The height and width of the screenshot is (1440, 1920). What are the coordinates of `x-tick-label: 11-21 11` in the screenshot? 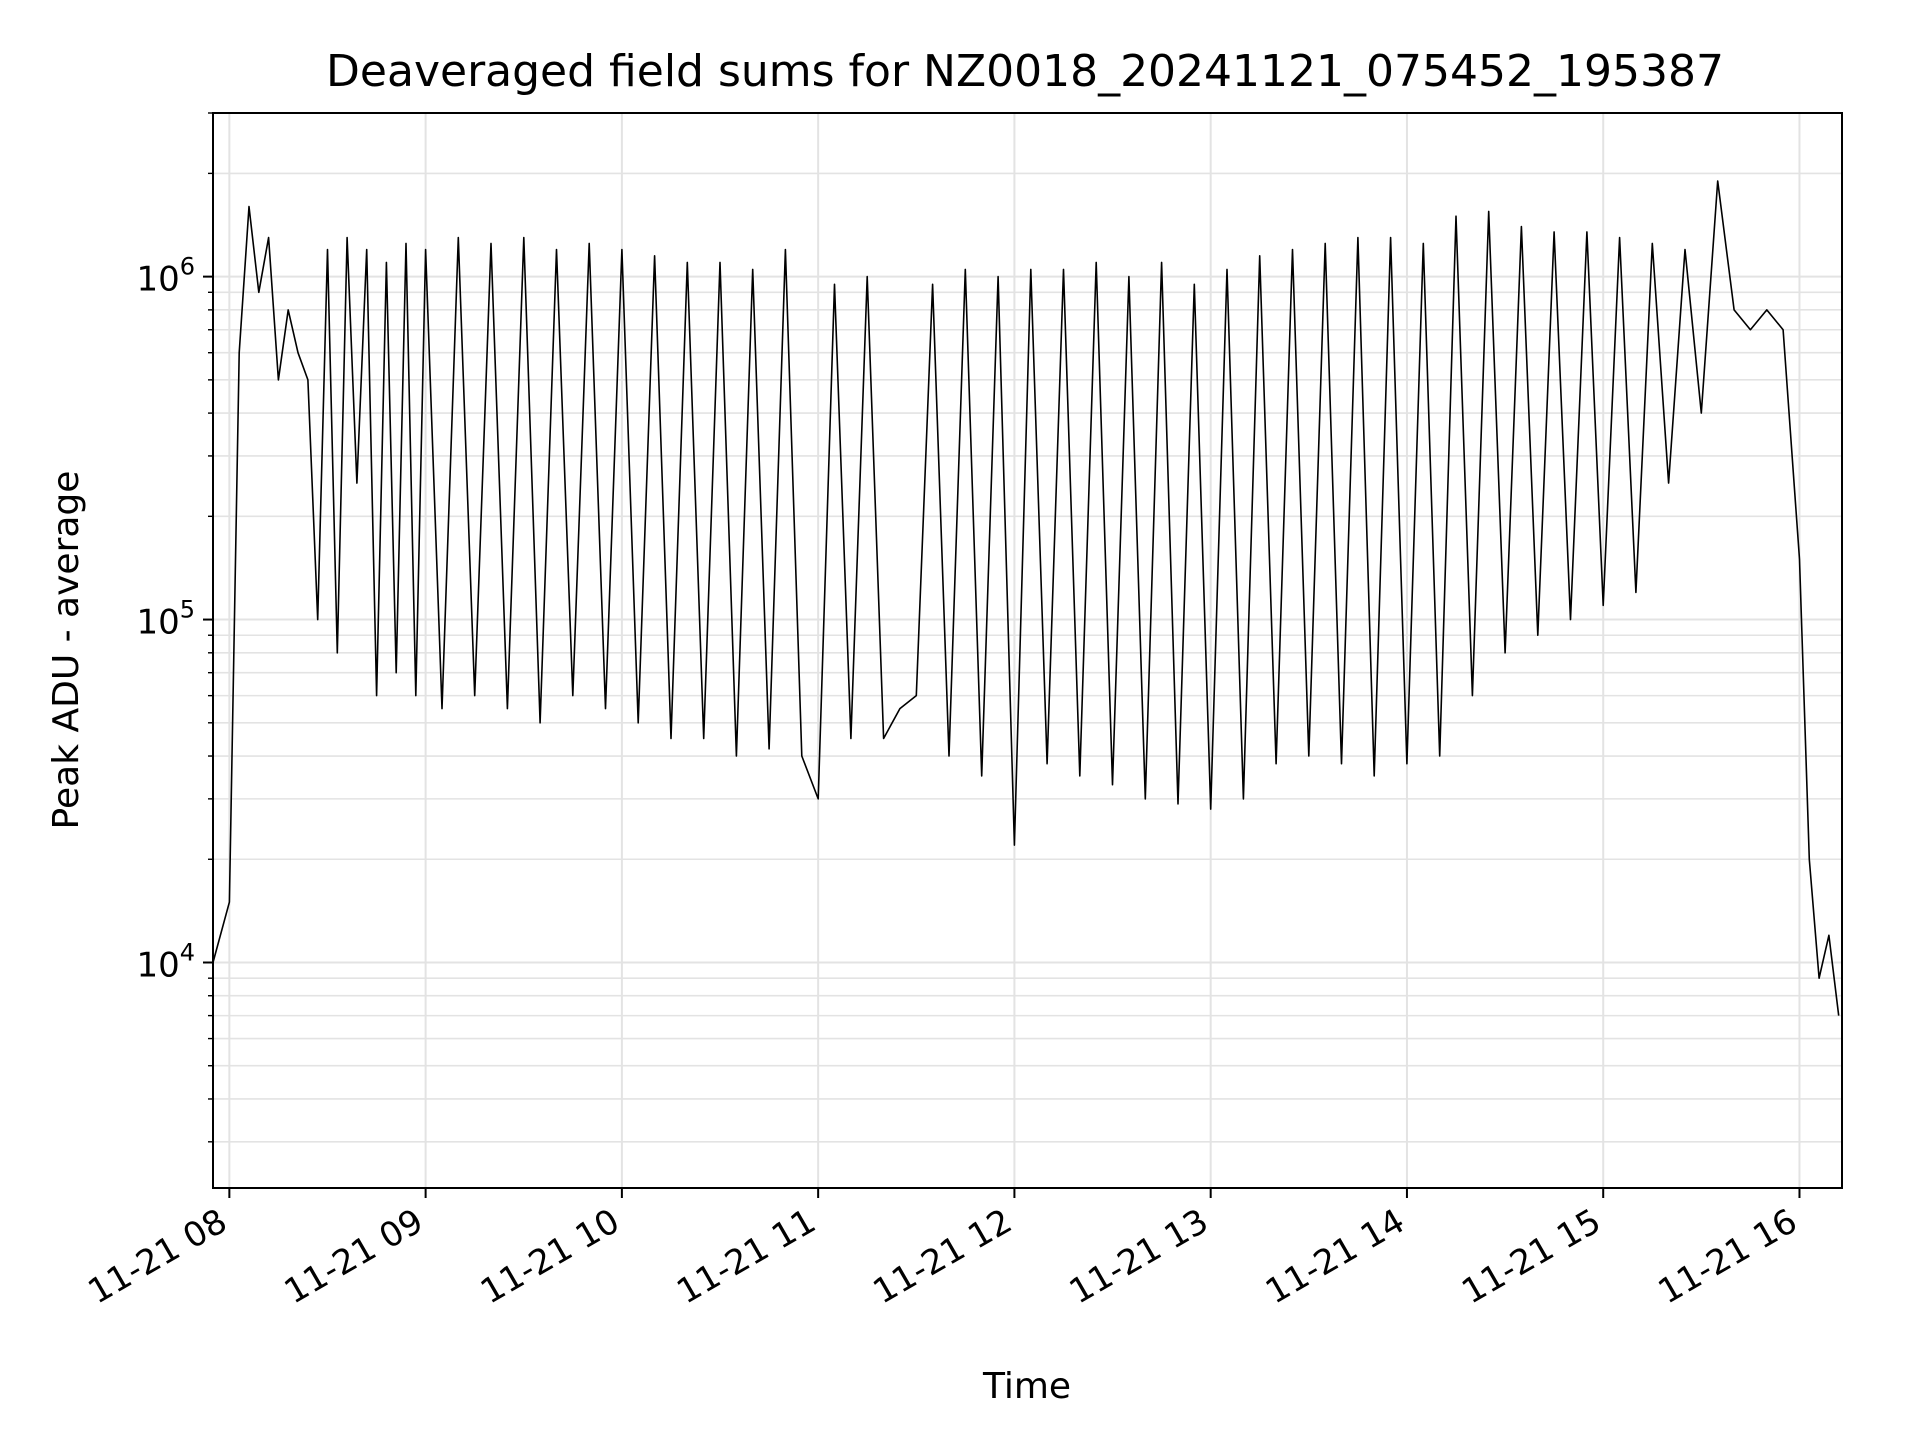 It's located at (746, 1256).